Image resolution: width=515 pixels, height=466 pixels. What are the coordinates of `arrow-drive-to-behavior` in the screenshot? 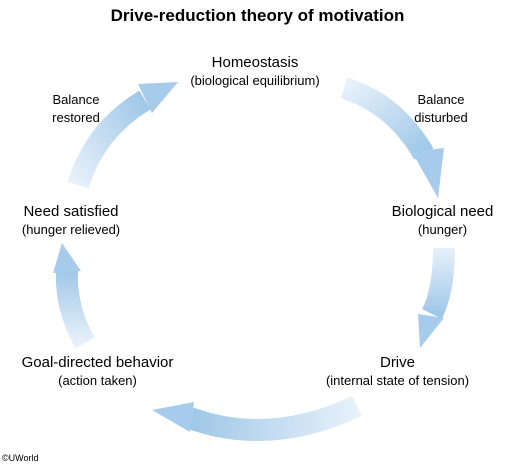 It's located at (274, 418).